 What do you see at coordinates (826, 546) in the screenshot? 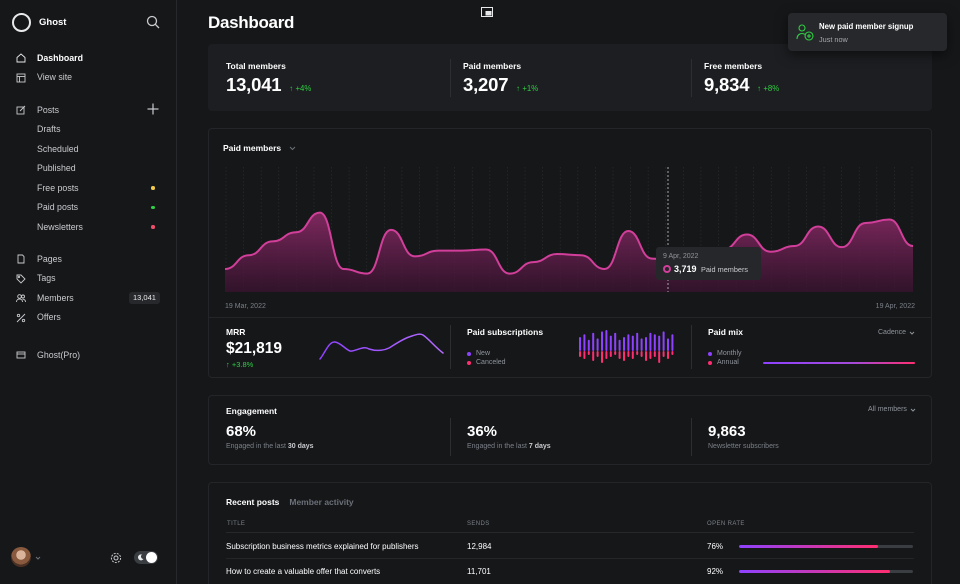
I see `open-rate-bar` at bounding box center [826, 546].